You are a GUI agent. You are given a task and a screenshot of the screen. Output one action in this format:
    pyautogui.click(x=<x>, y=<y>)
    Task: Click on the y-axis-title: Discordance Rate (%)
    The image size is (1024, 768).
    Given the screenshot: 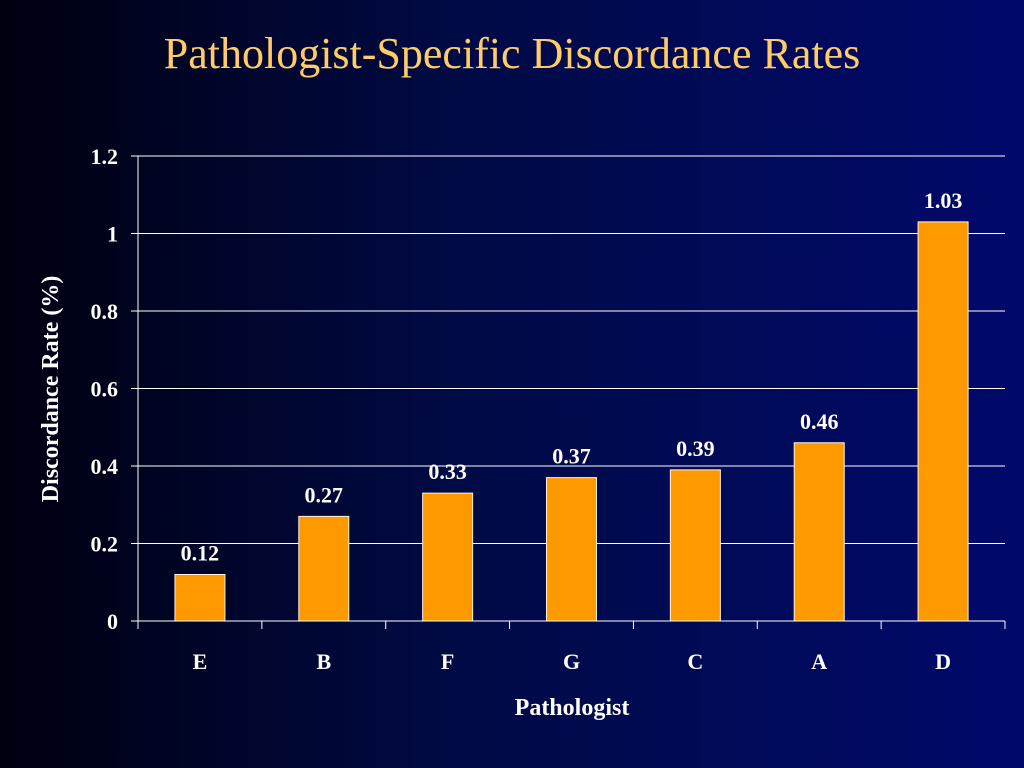 What is the action you would take?
    pyautogui.click(x=51, y=389)
    